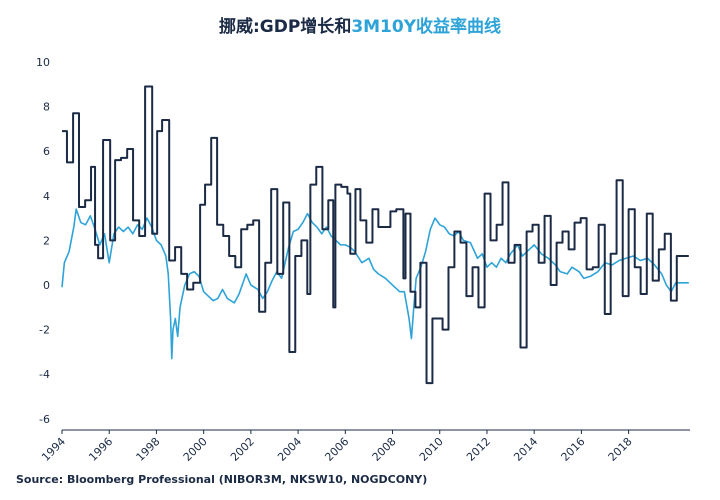  Describe the element at coordinates (384, 449) in the screenshot. I see `x-tick-label: 2008` at that location.